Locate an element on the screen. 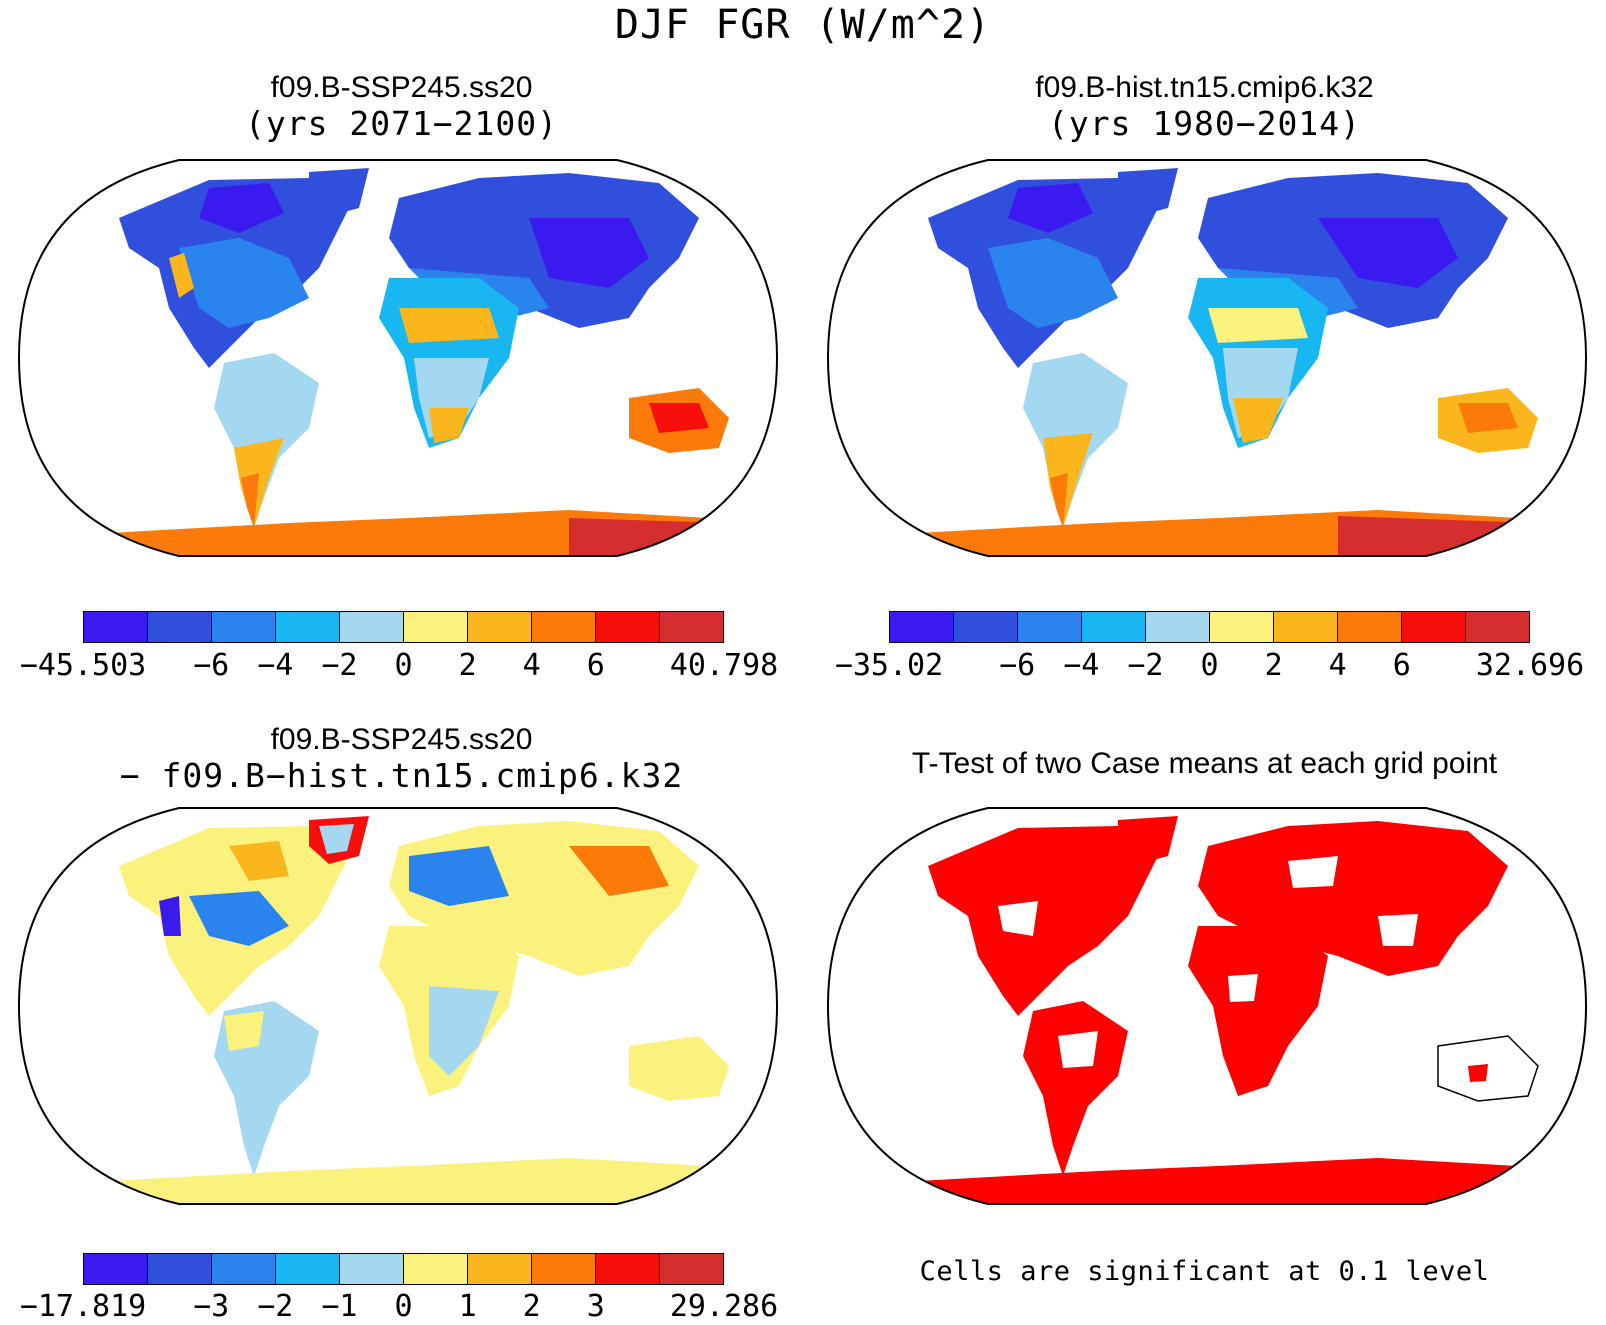 Image resolution: width=1606 pixels, height=1325 pixels. africa-significant-cells is located at coordinates (1258, 1011).